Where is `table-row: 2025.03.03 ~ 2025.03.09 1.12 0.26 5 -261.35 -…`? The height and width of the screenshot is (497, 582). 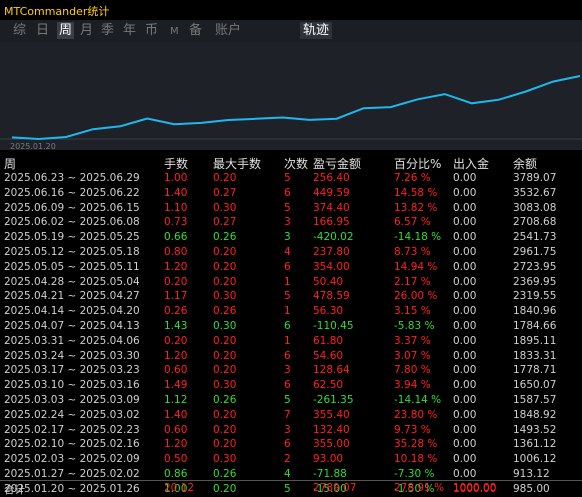
table-row: 2025.03.03 ~ 2025.03.09 1.12 0.26 5 -261.35 -… is located at coordinates (291, 400).